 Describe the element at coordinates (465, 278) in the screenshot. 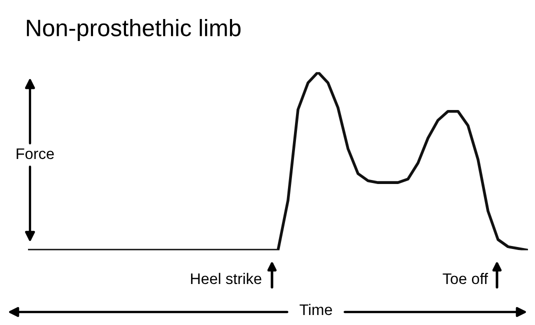

I see `text: Toe off` at that location.